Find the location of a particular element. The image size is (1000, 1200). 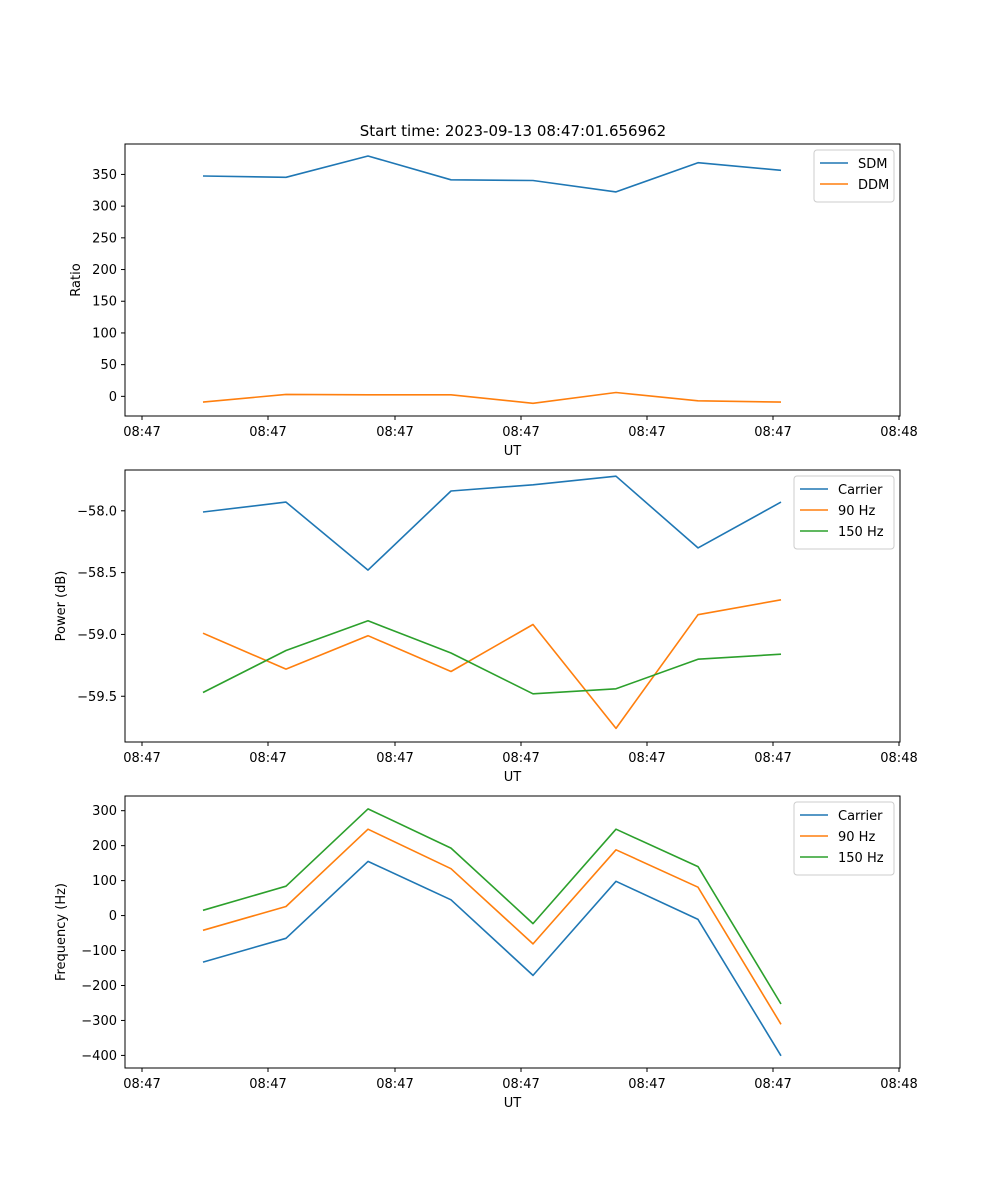

y-axis-label: Power (dB) is located at coordinates (61, 606).